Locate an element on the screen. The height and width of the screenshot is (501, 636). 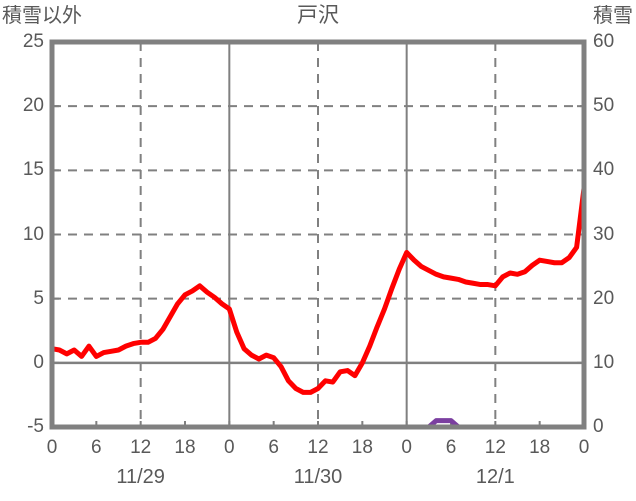
right-tick-label: 20 is located at coordinates (604, 298).